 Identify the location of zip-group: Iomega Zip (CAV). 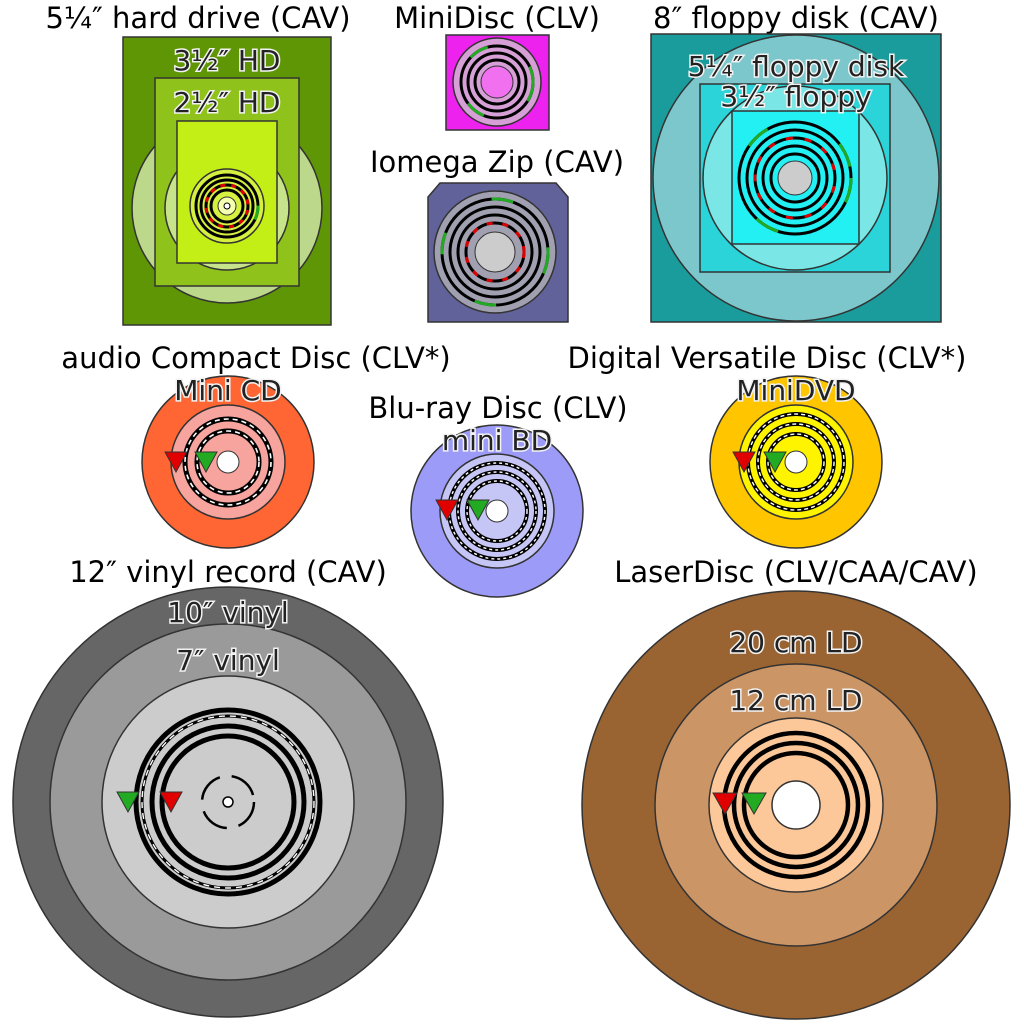
(497, 234).